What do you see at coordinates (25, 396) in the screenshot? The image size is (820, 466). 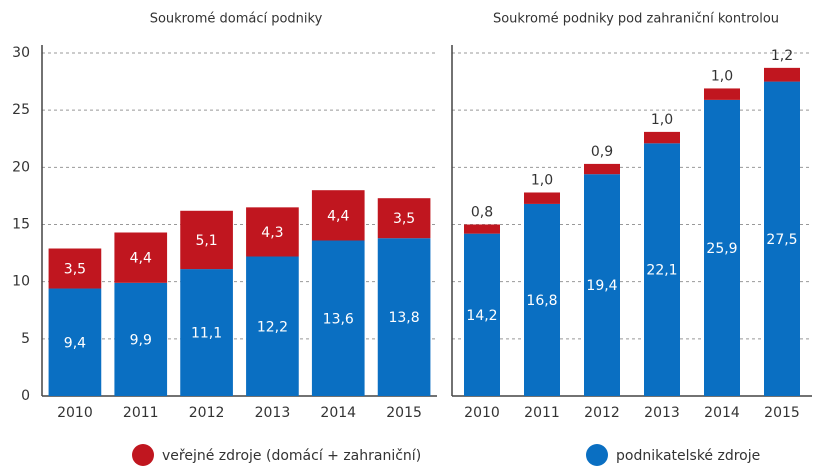 I see `y-tick-label: 0` at bounding box center [25, 396].